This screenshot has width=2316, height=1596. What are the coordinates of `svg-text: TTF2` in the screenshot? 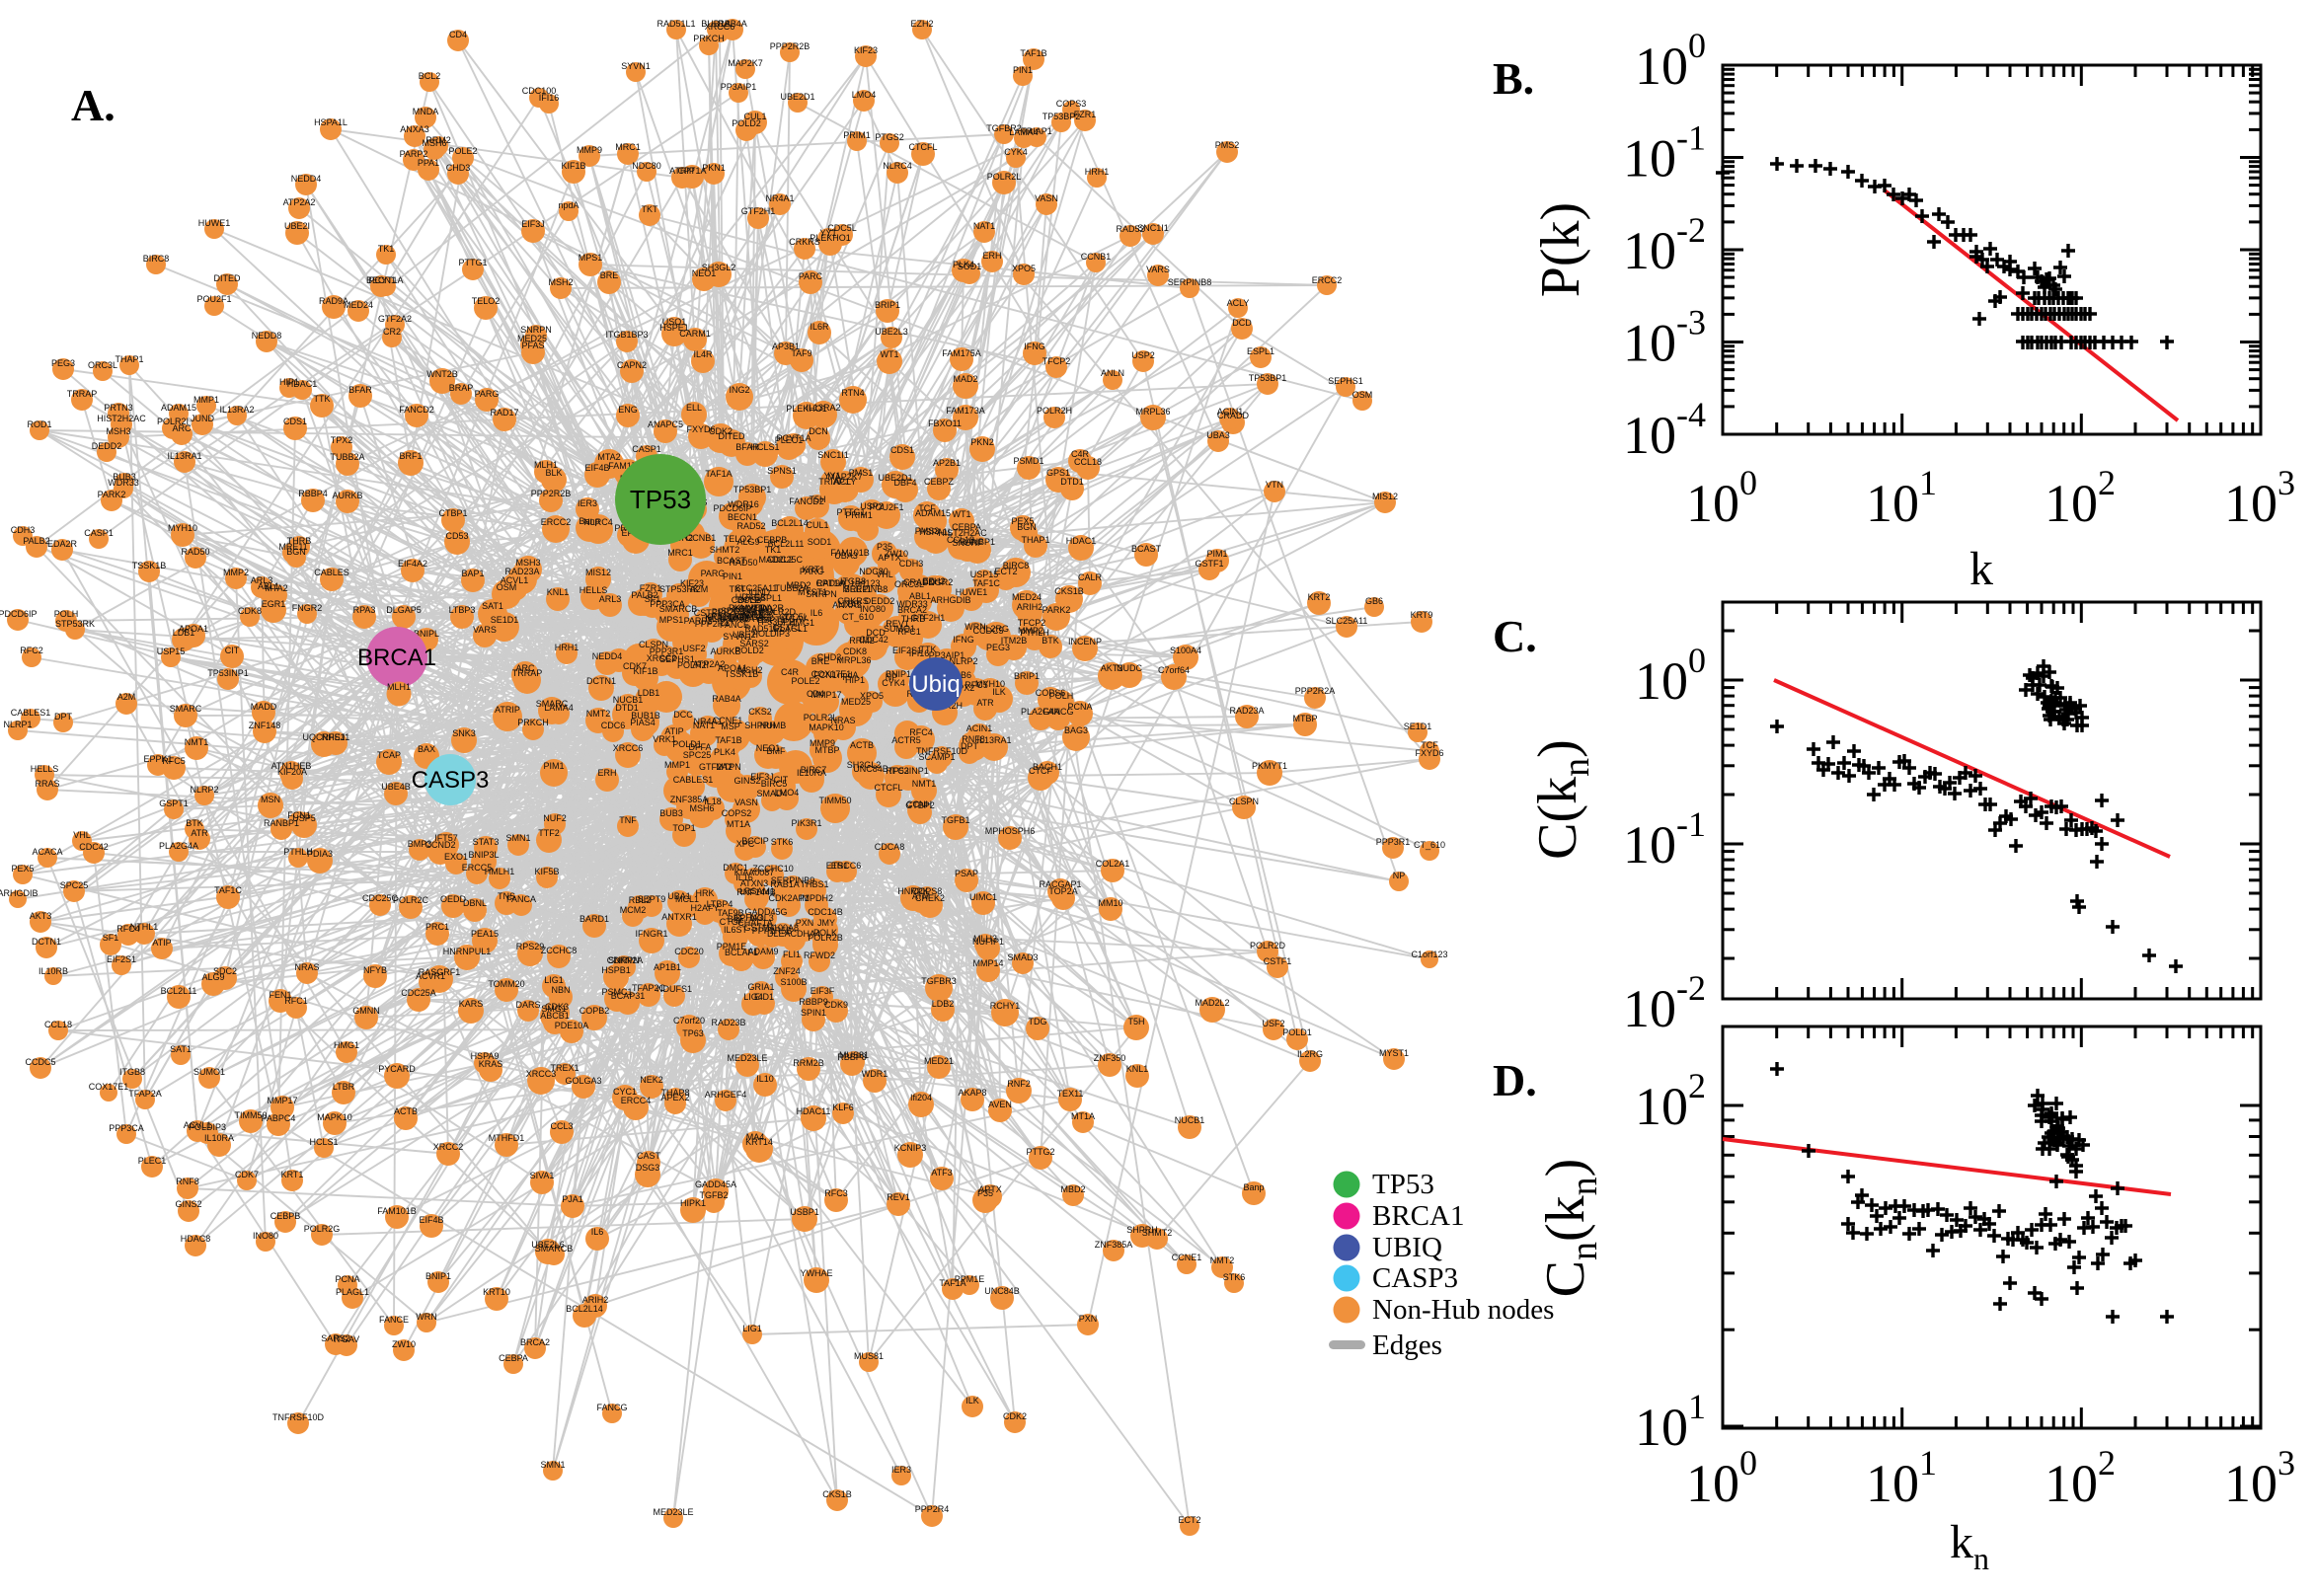 It's located at (549, 833).